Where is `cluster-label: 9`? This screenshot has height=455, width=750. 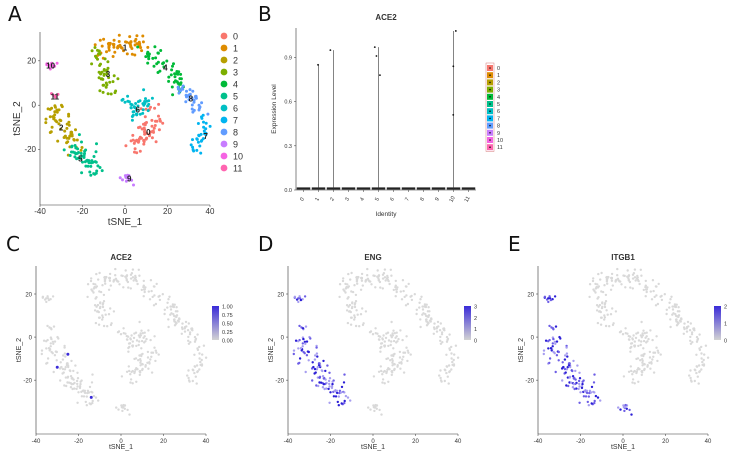 cluster-label: 9 is located at coordinates (129, 178).